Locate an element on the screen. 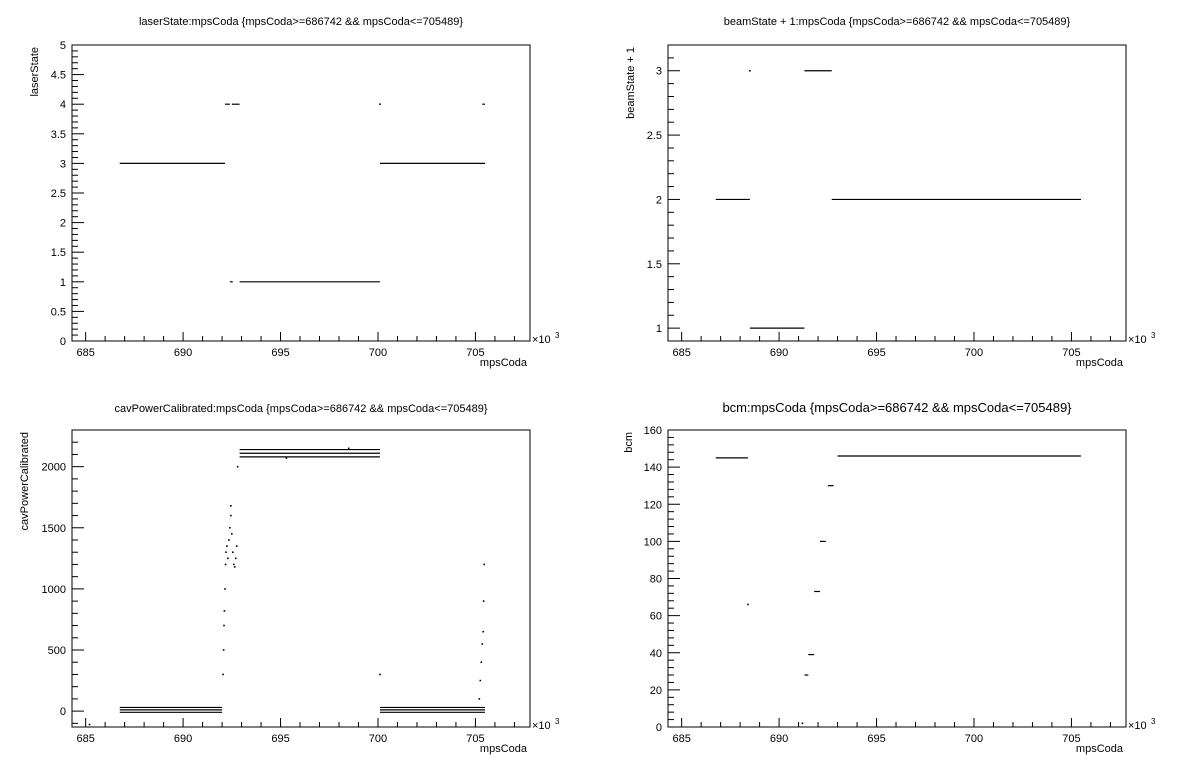 The width and height of the screenshot is (1196, 772). y-tick-label: 1000 is located at coordinates (54, 590).